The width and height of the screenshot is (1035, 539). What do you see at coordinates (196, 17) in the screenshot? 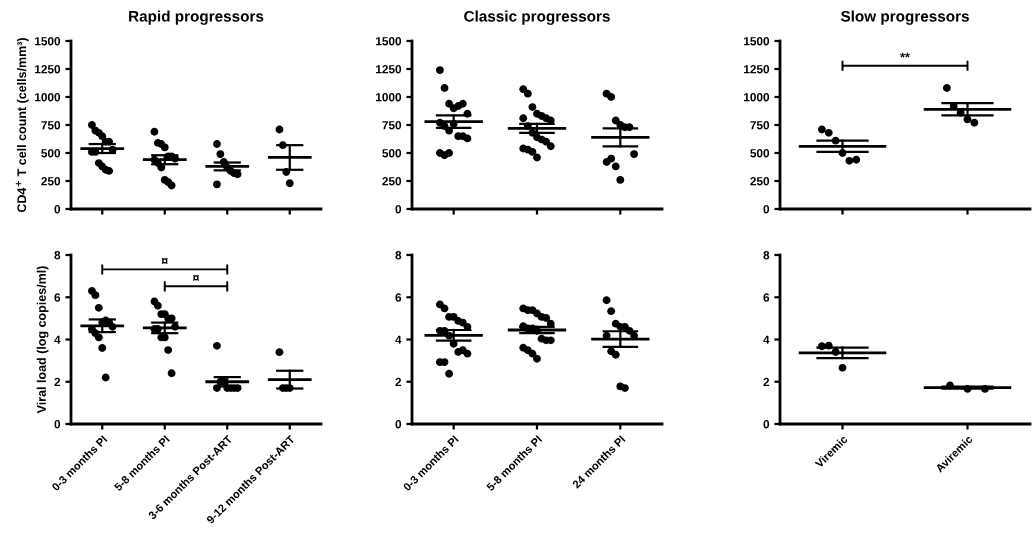
I see `chart-title: Rapid progressors` at bounding box center [196, 17].